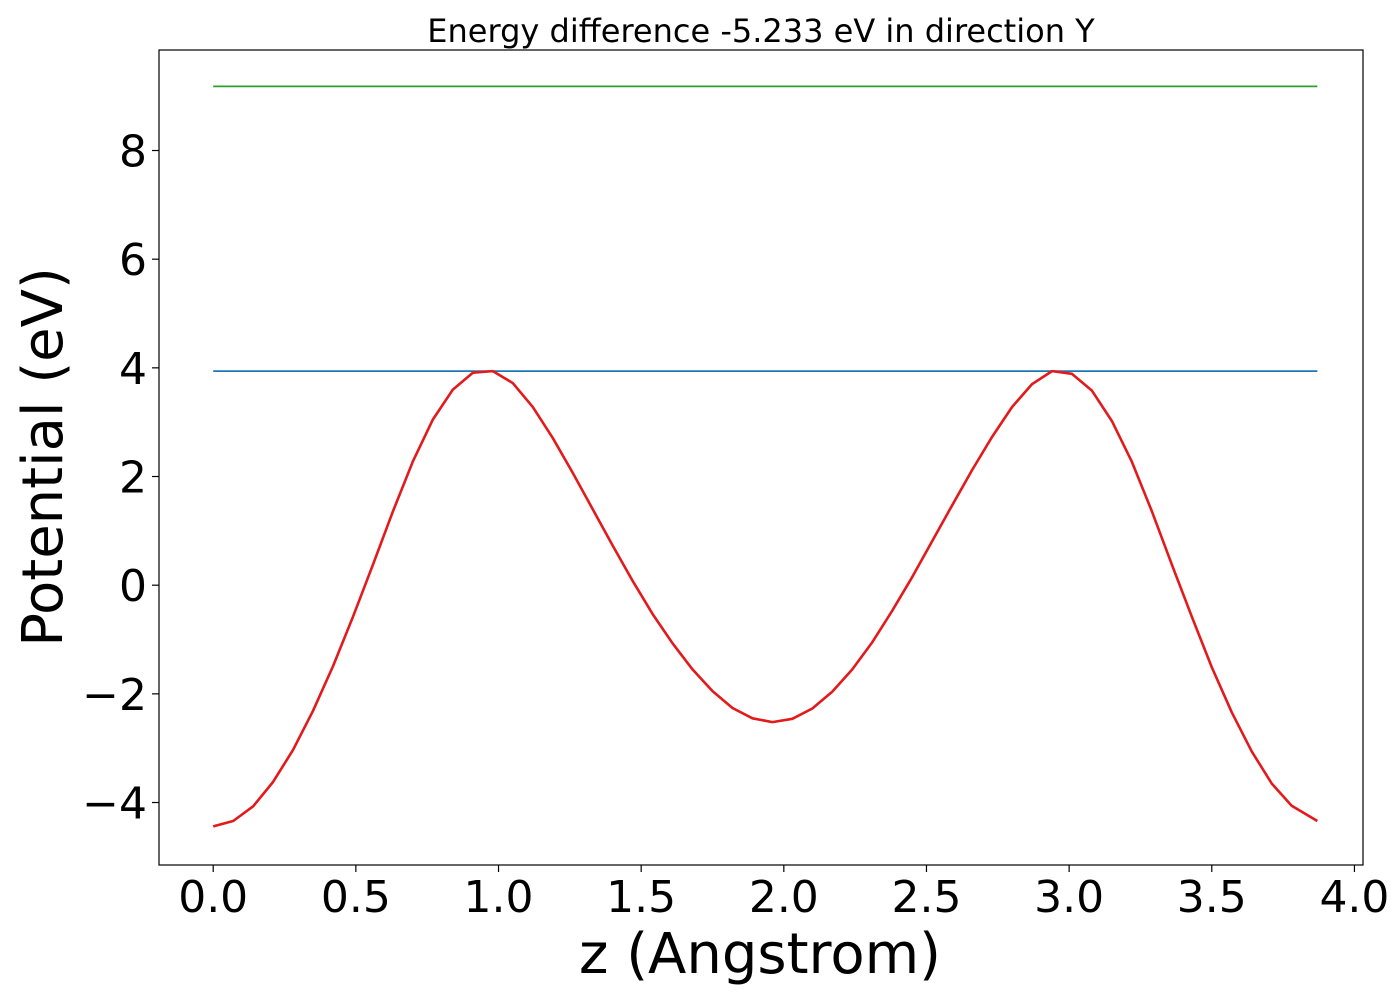  What do you see at coordinates (43, 457) in the screenshot?
I see `y-axis-label: Potential (eV)` at bounding box center [43, 457].